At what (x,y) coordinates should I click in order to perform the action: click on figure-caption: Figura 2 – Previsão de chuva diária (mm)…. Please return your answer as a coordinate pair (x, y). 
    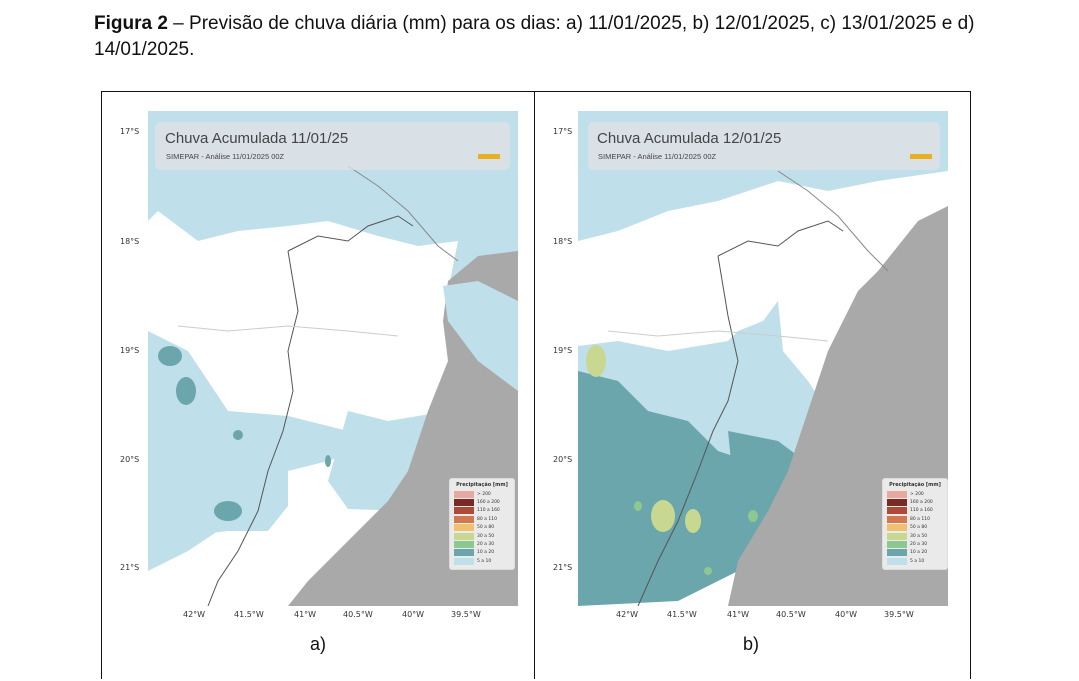
    Looking at the image, I should click on (559, 37).